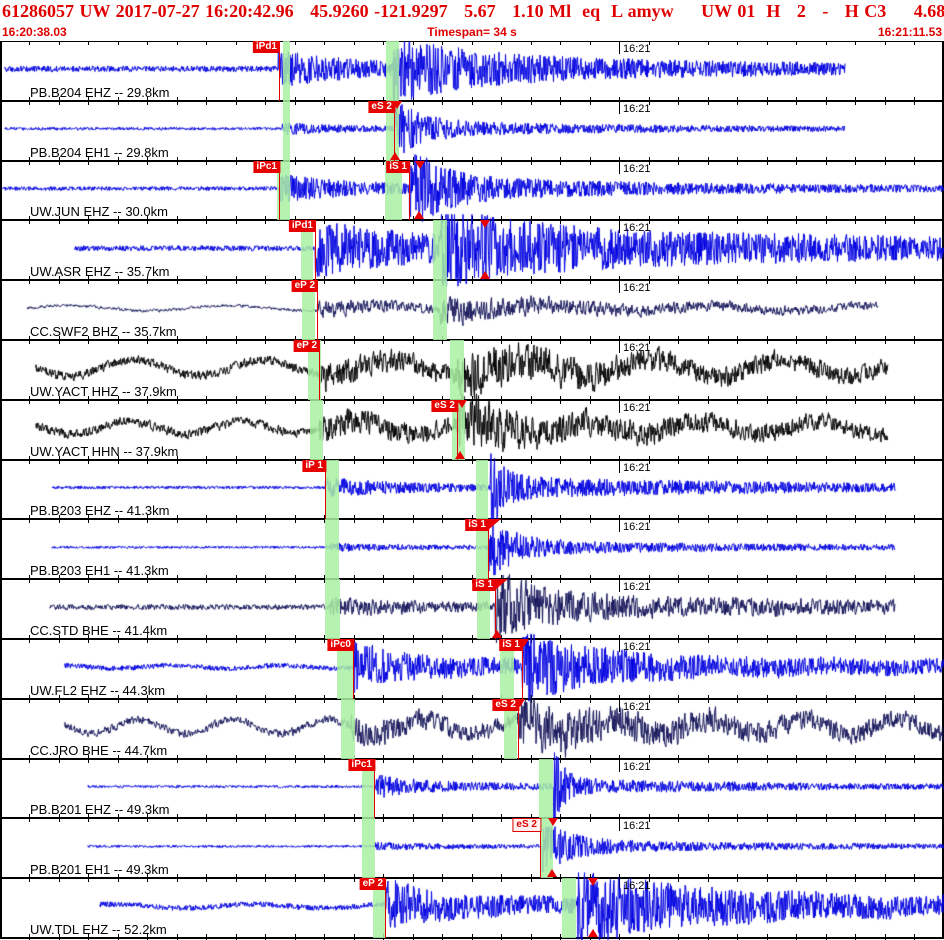 The width and height of the screenshot is (944, 940). What do you see at coordinates (472, 549) in the screenshot?
I see `trace-row: 16:21 PB.B203 EH1 -- 41.3km iS 1` at bounding box center [472, 549].